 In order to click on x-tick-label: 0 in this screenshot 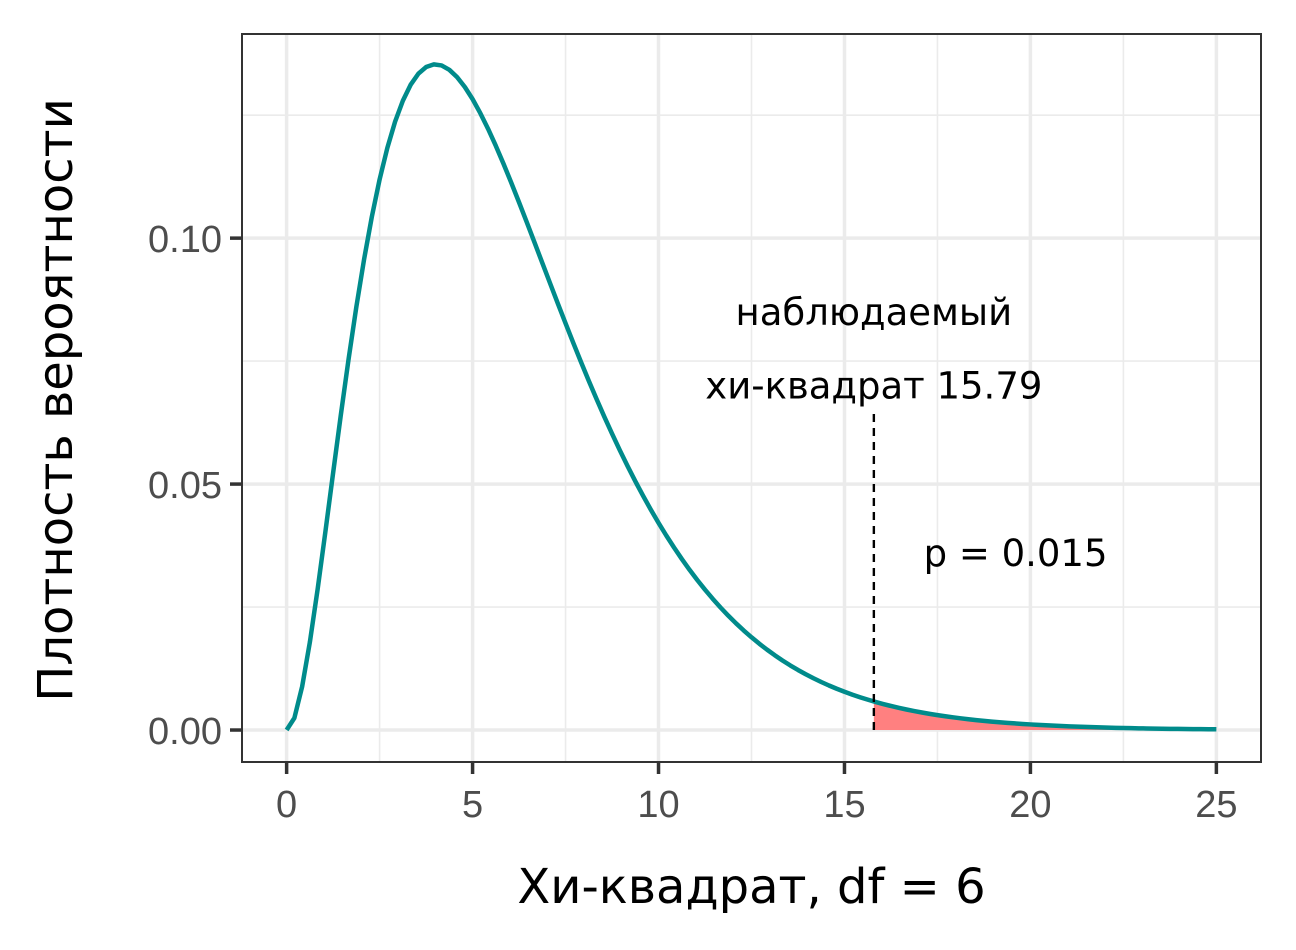, I will do `click(286, 805)`.